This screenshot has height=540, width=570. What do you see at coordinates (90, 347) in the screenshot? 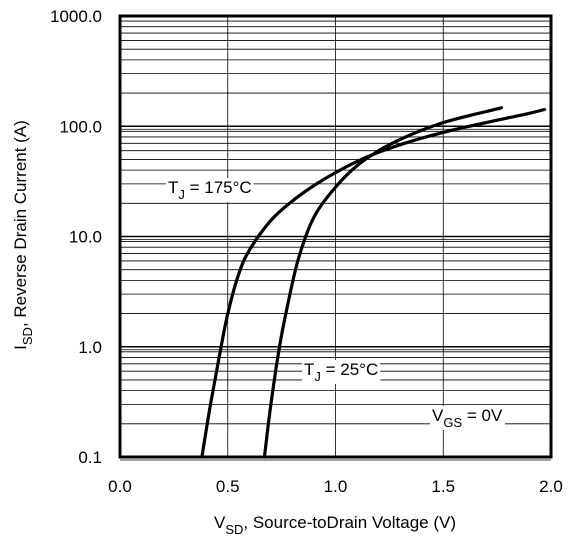
I see `y-tick-label: 1.0` at bounding box center [90, 347].